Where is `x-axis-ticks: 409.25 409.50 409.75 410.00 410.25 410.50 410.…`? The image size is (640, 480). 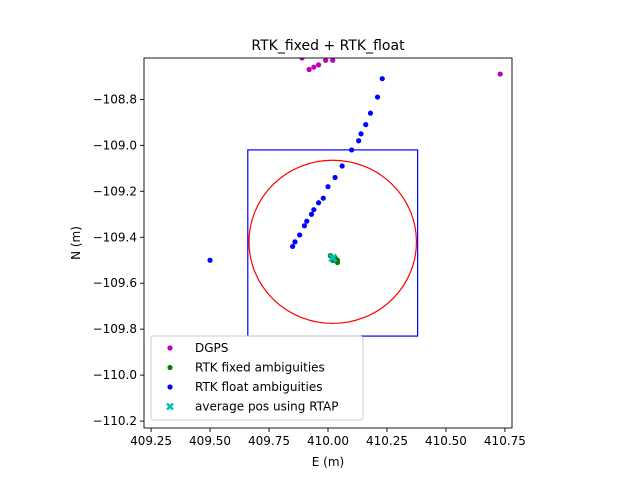
x-axis-ticks: 409.25 409.50 409.75 410.00 410.25 410.50 410.… is located at coordinates (328, 438).